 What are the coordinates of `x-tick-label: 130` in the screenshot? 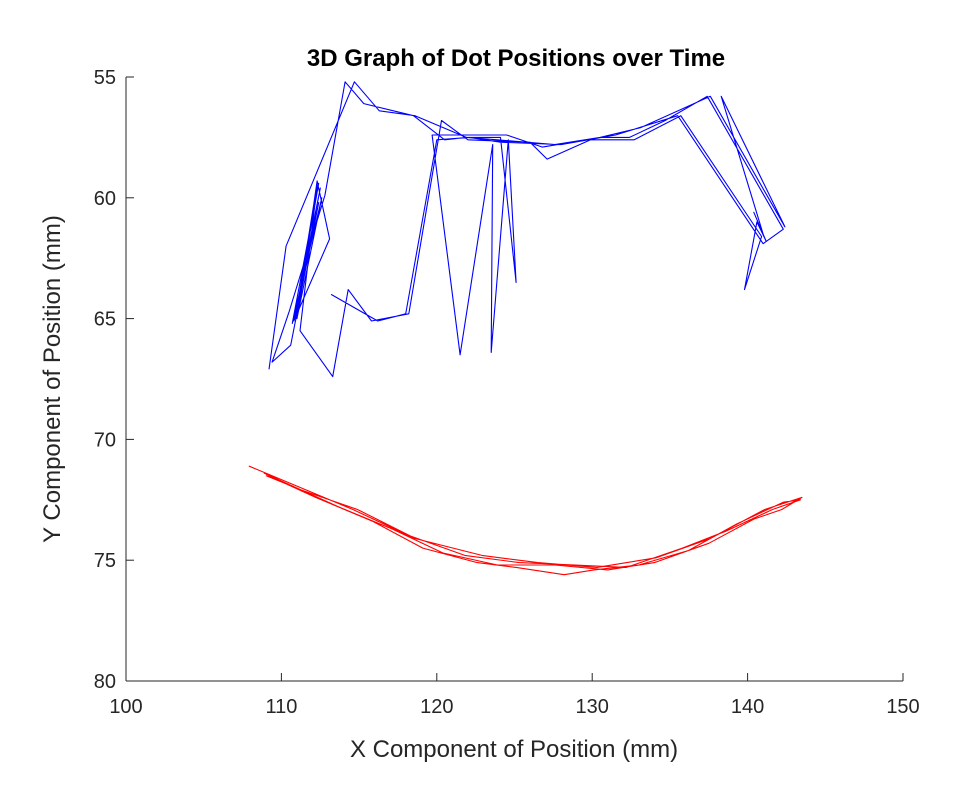 It's located at (592, 707).